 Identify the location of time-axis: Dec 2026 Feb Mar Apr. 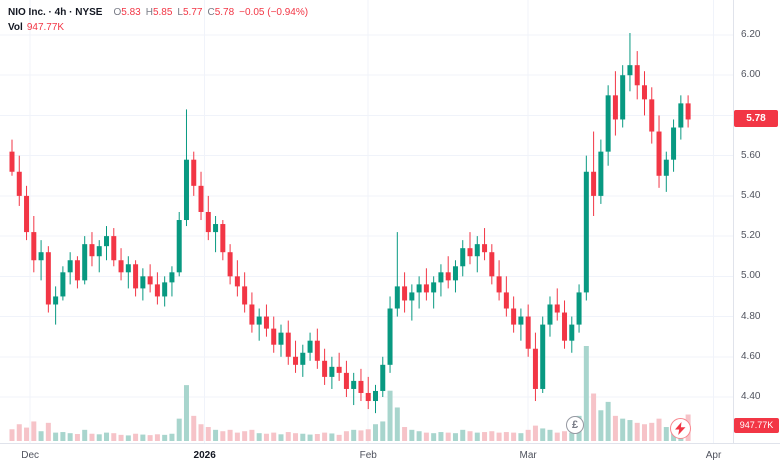
(390, 456).